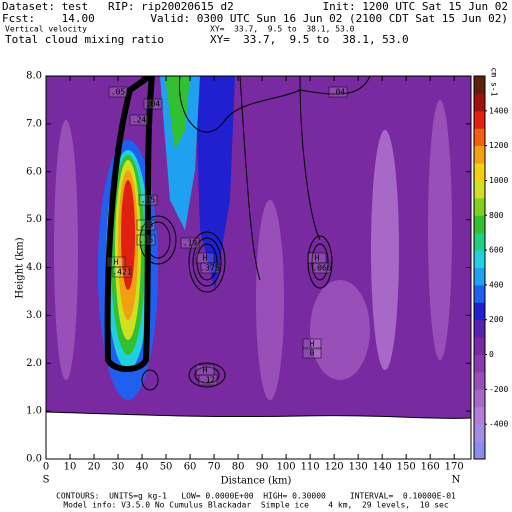  I want to click on x-end-right: N, so click(456, 480).